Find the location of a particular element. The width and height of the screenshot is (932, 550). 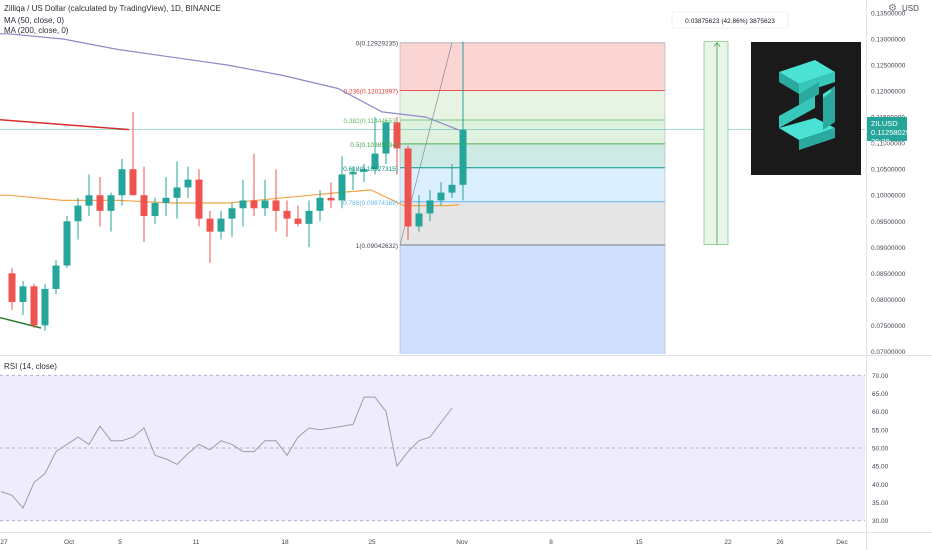

time-tick-label: 18 is located at coordinates (285, 542).